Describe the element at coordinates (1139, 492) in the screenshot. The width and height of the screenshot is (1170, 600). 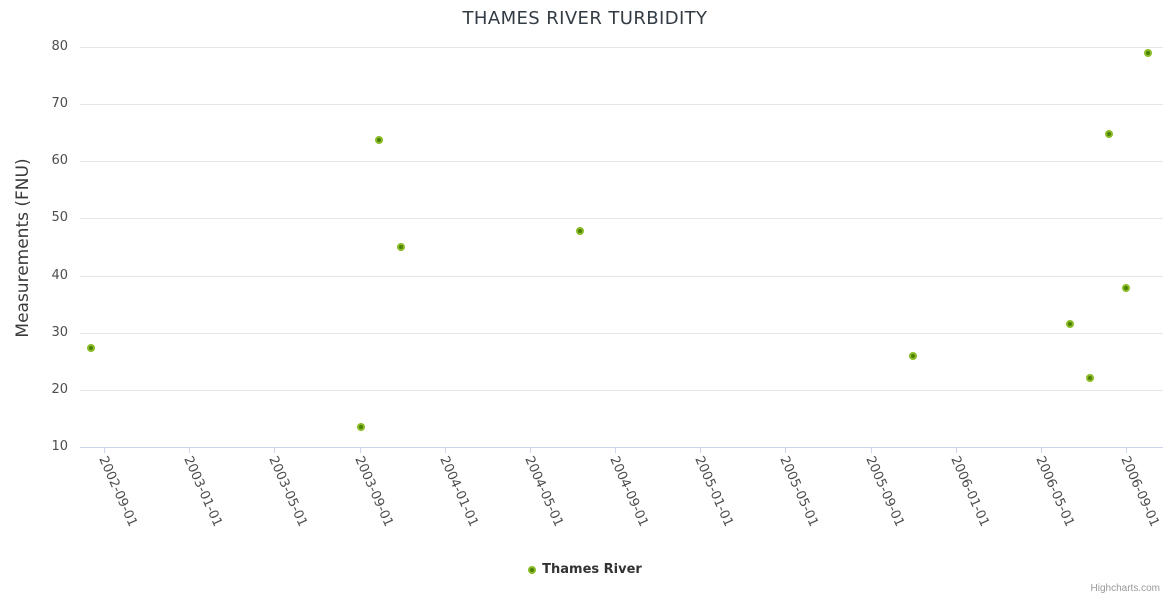
I see `x-axis-tick-label: 2006-09-01` at that location.